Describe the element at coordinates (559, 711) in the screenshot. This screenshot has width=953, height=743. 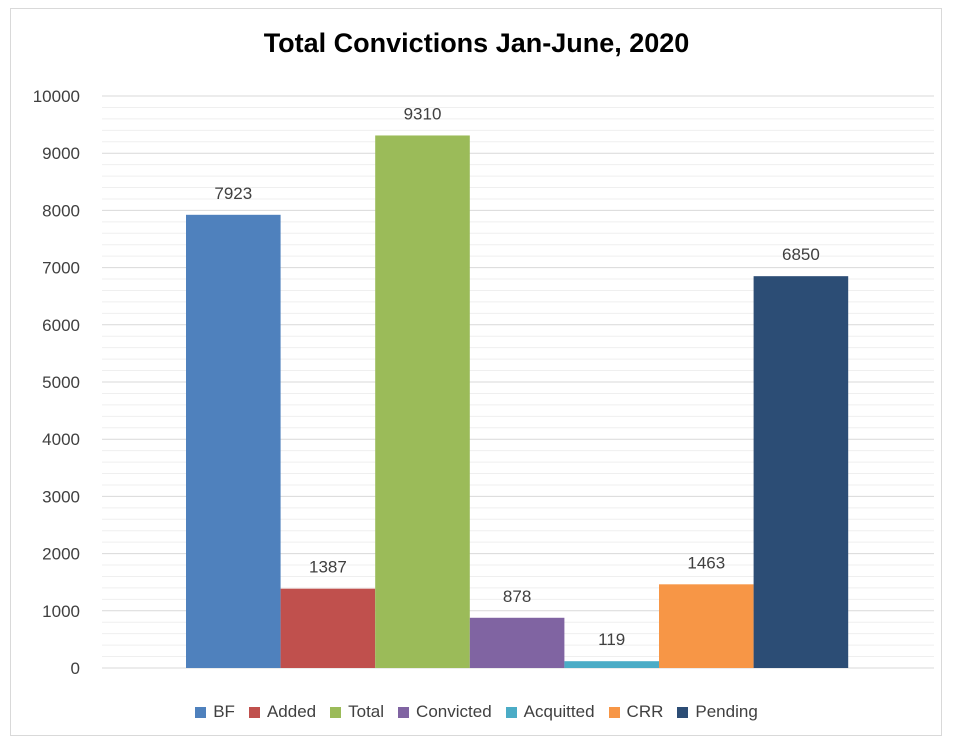
I see `legend-label: Acquitted` at that location.